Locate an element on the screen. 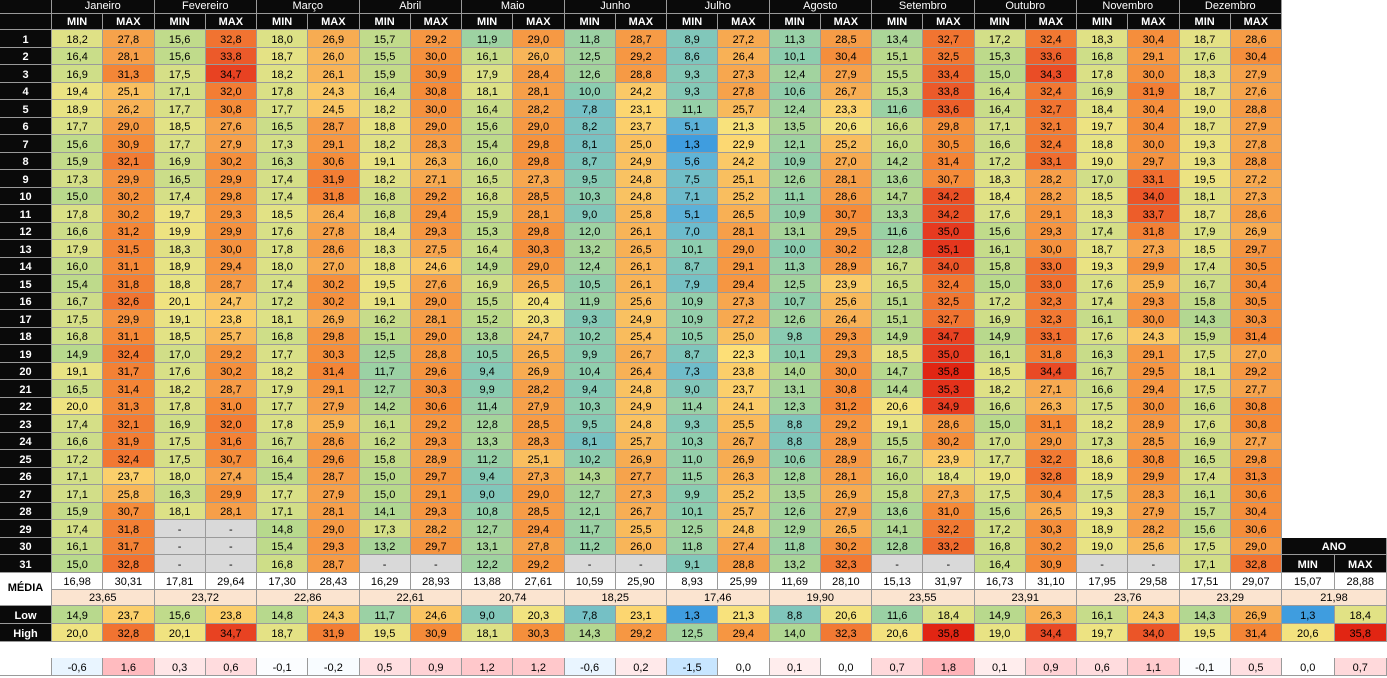 This screenshot has width=1387, height=678. temp-cell: 28,5 is located at coordinates (539, 511).